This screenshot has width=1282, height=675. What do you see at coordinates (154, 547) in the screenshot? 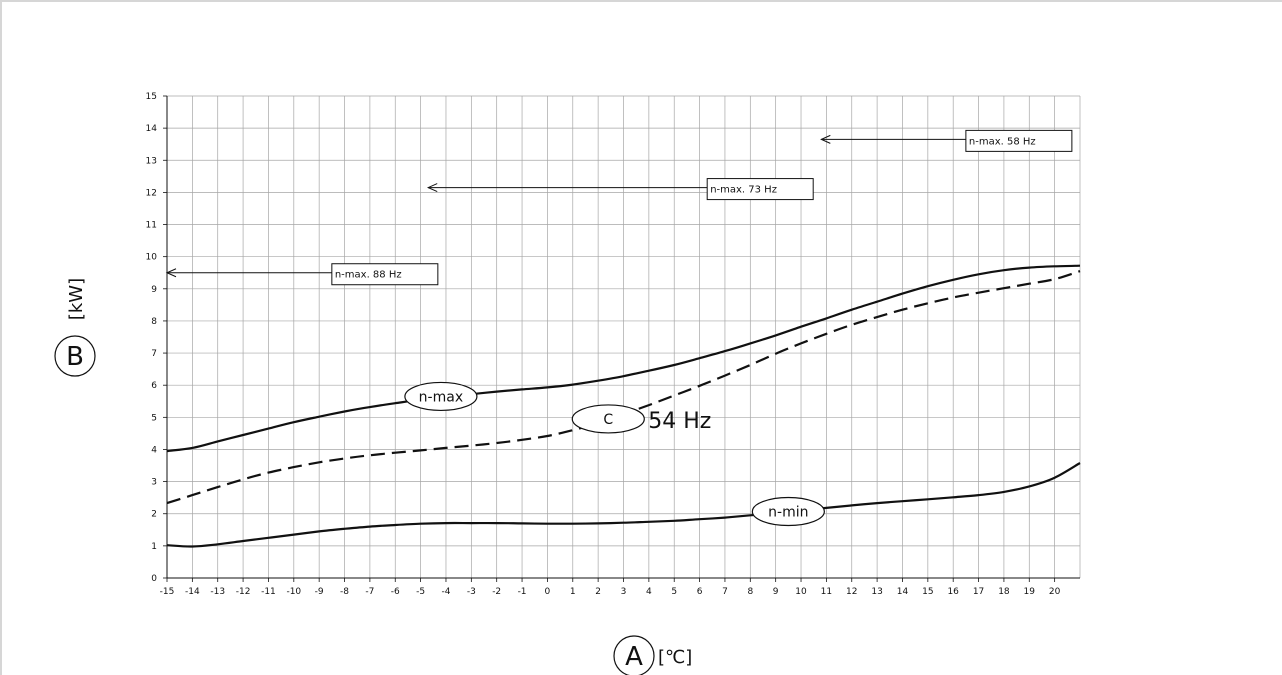
I see `y-tick-label: 1` at bounding box center [154, 547].